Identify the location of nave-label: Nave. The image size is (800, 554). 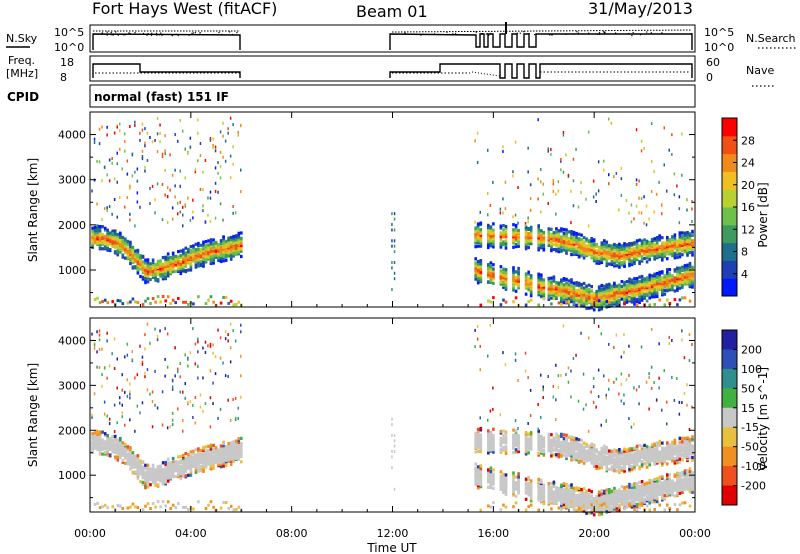
(760, 70).